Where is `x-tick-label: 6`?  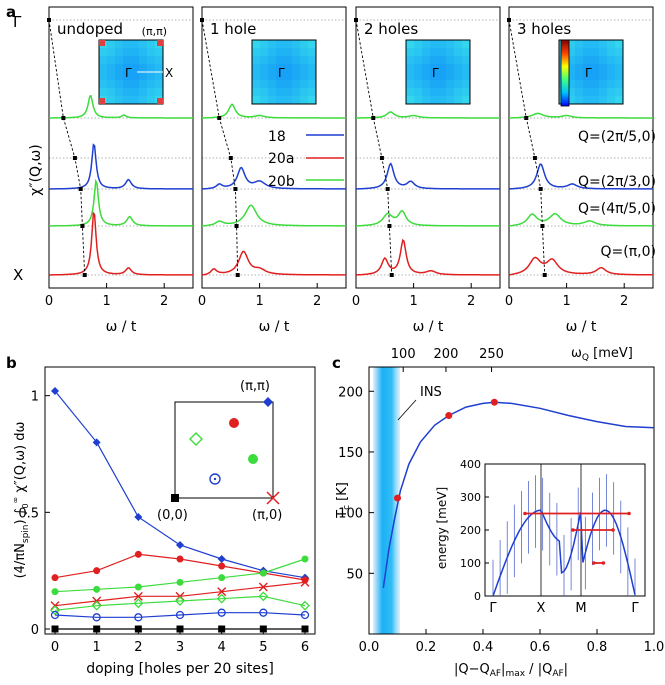 x-tick-label: 6 is located at coordinates (305, 647).